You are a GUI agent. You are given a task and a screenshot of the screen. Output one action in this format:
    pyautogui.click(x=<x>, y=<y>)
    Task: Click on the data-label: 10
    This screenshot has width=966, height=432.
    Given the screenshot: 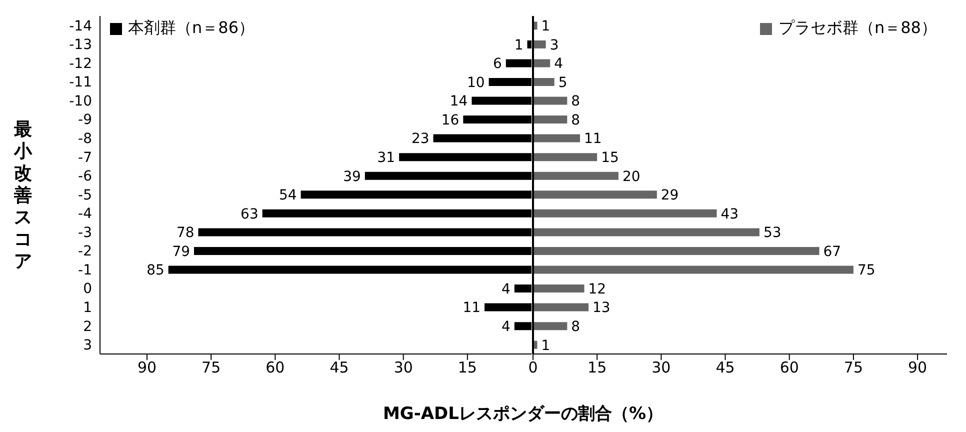 What is the action you would take?
    pyautogui.click(x=476, y=82)
    